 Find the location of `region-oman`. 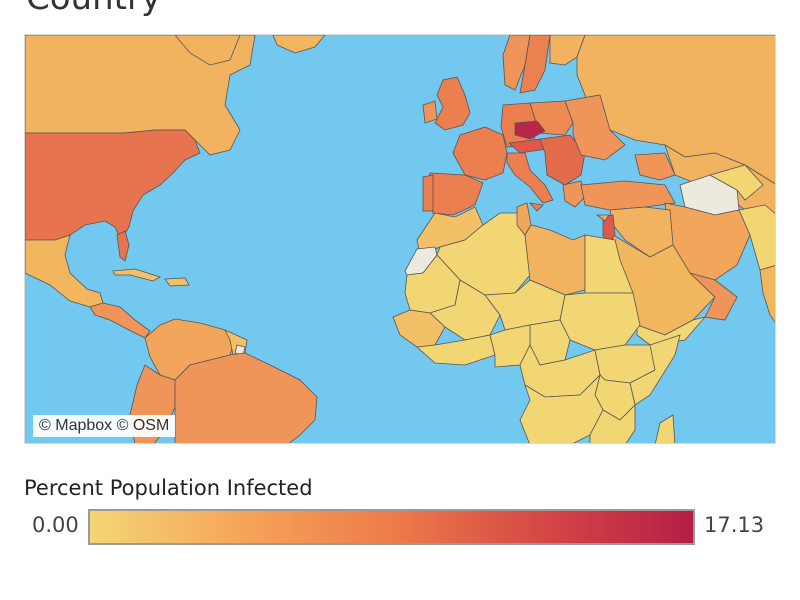

region-oman is located at coordinates (713, 296).